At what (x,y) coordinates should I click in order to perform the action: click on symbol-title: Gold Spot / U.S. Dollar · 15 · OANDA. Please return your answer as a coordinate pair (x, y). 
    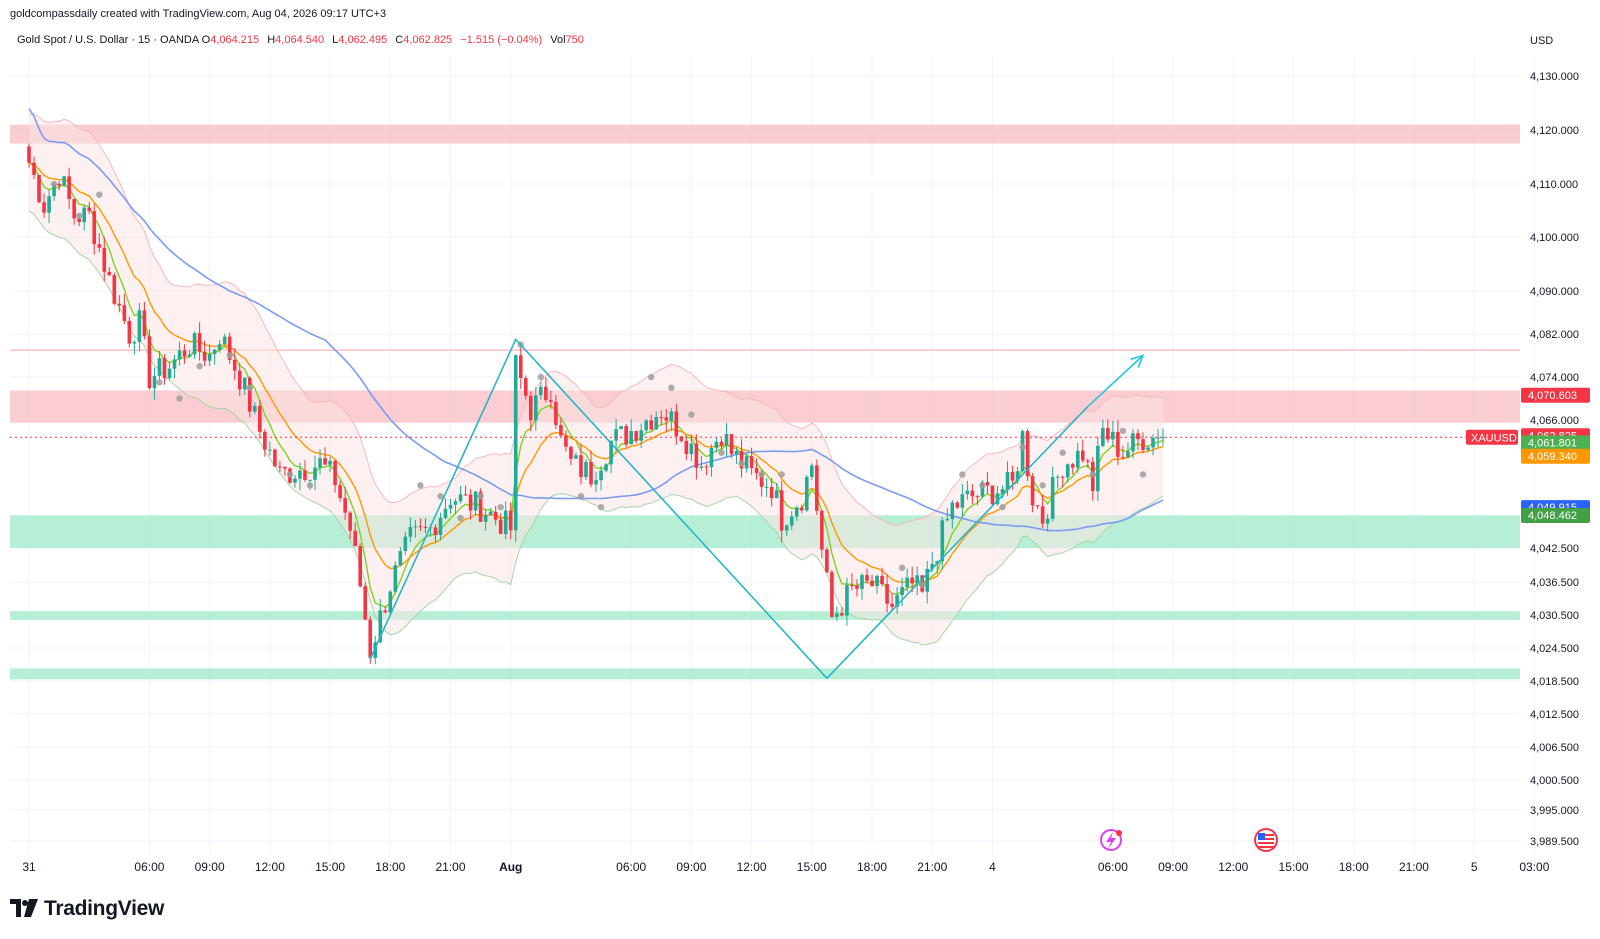
    Looking at the image, I should click on (108, 40).